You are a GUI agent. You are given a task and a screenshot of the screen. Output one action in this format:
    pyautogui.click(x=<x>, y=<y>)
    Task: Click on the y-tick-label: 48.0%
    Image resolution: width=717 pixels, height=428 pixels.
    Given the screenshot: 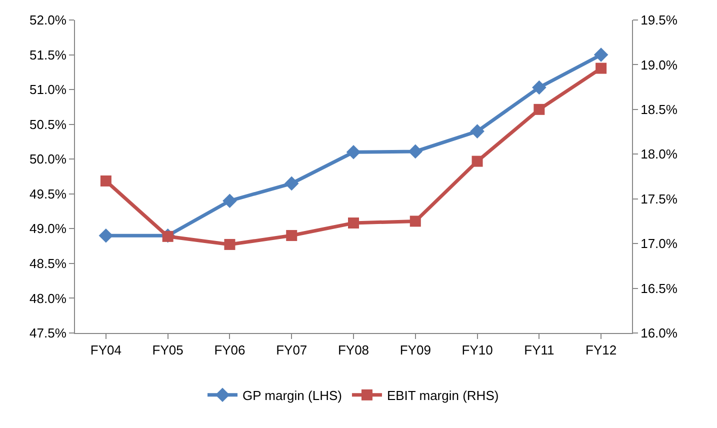 What is the action you would take?
    pyautogui.click(x=48, y=298)
    